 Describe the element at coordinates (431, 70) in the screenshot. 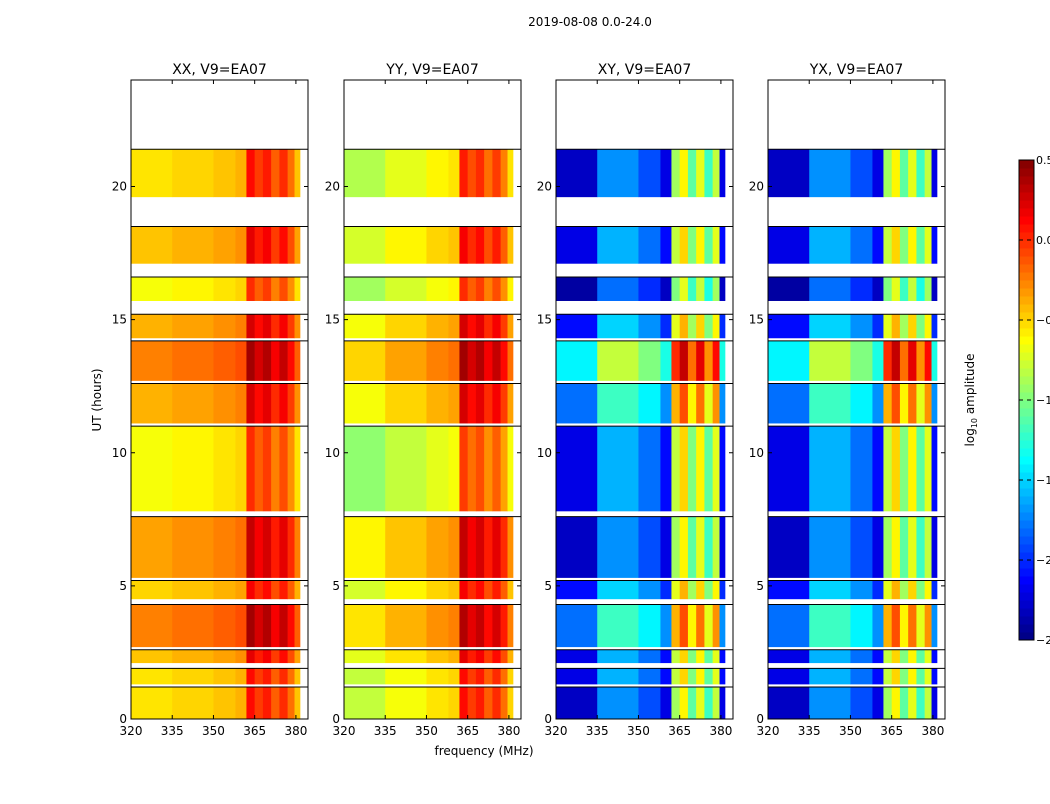

I see `panel-title: YY, V9=EA07` at that location.